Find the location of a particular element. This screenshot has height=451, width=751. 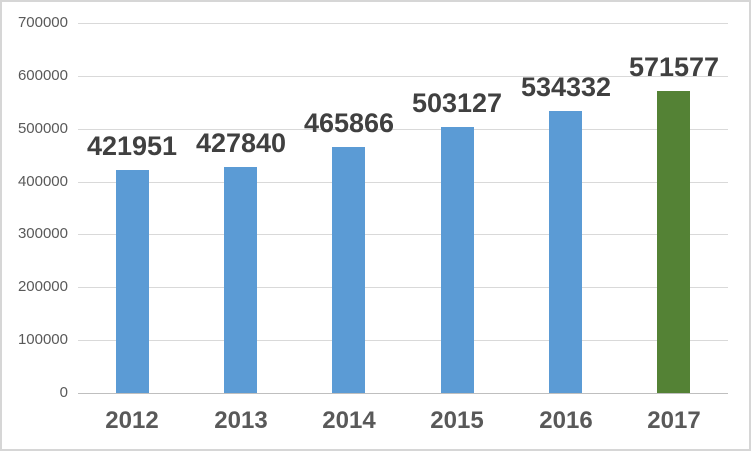

y-axis-tick-label: 500000 is located at coordinates (42, 128).